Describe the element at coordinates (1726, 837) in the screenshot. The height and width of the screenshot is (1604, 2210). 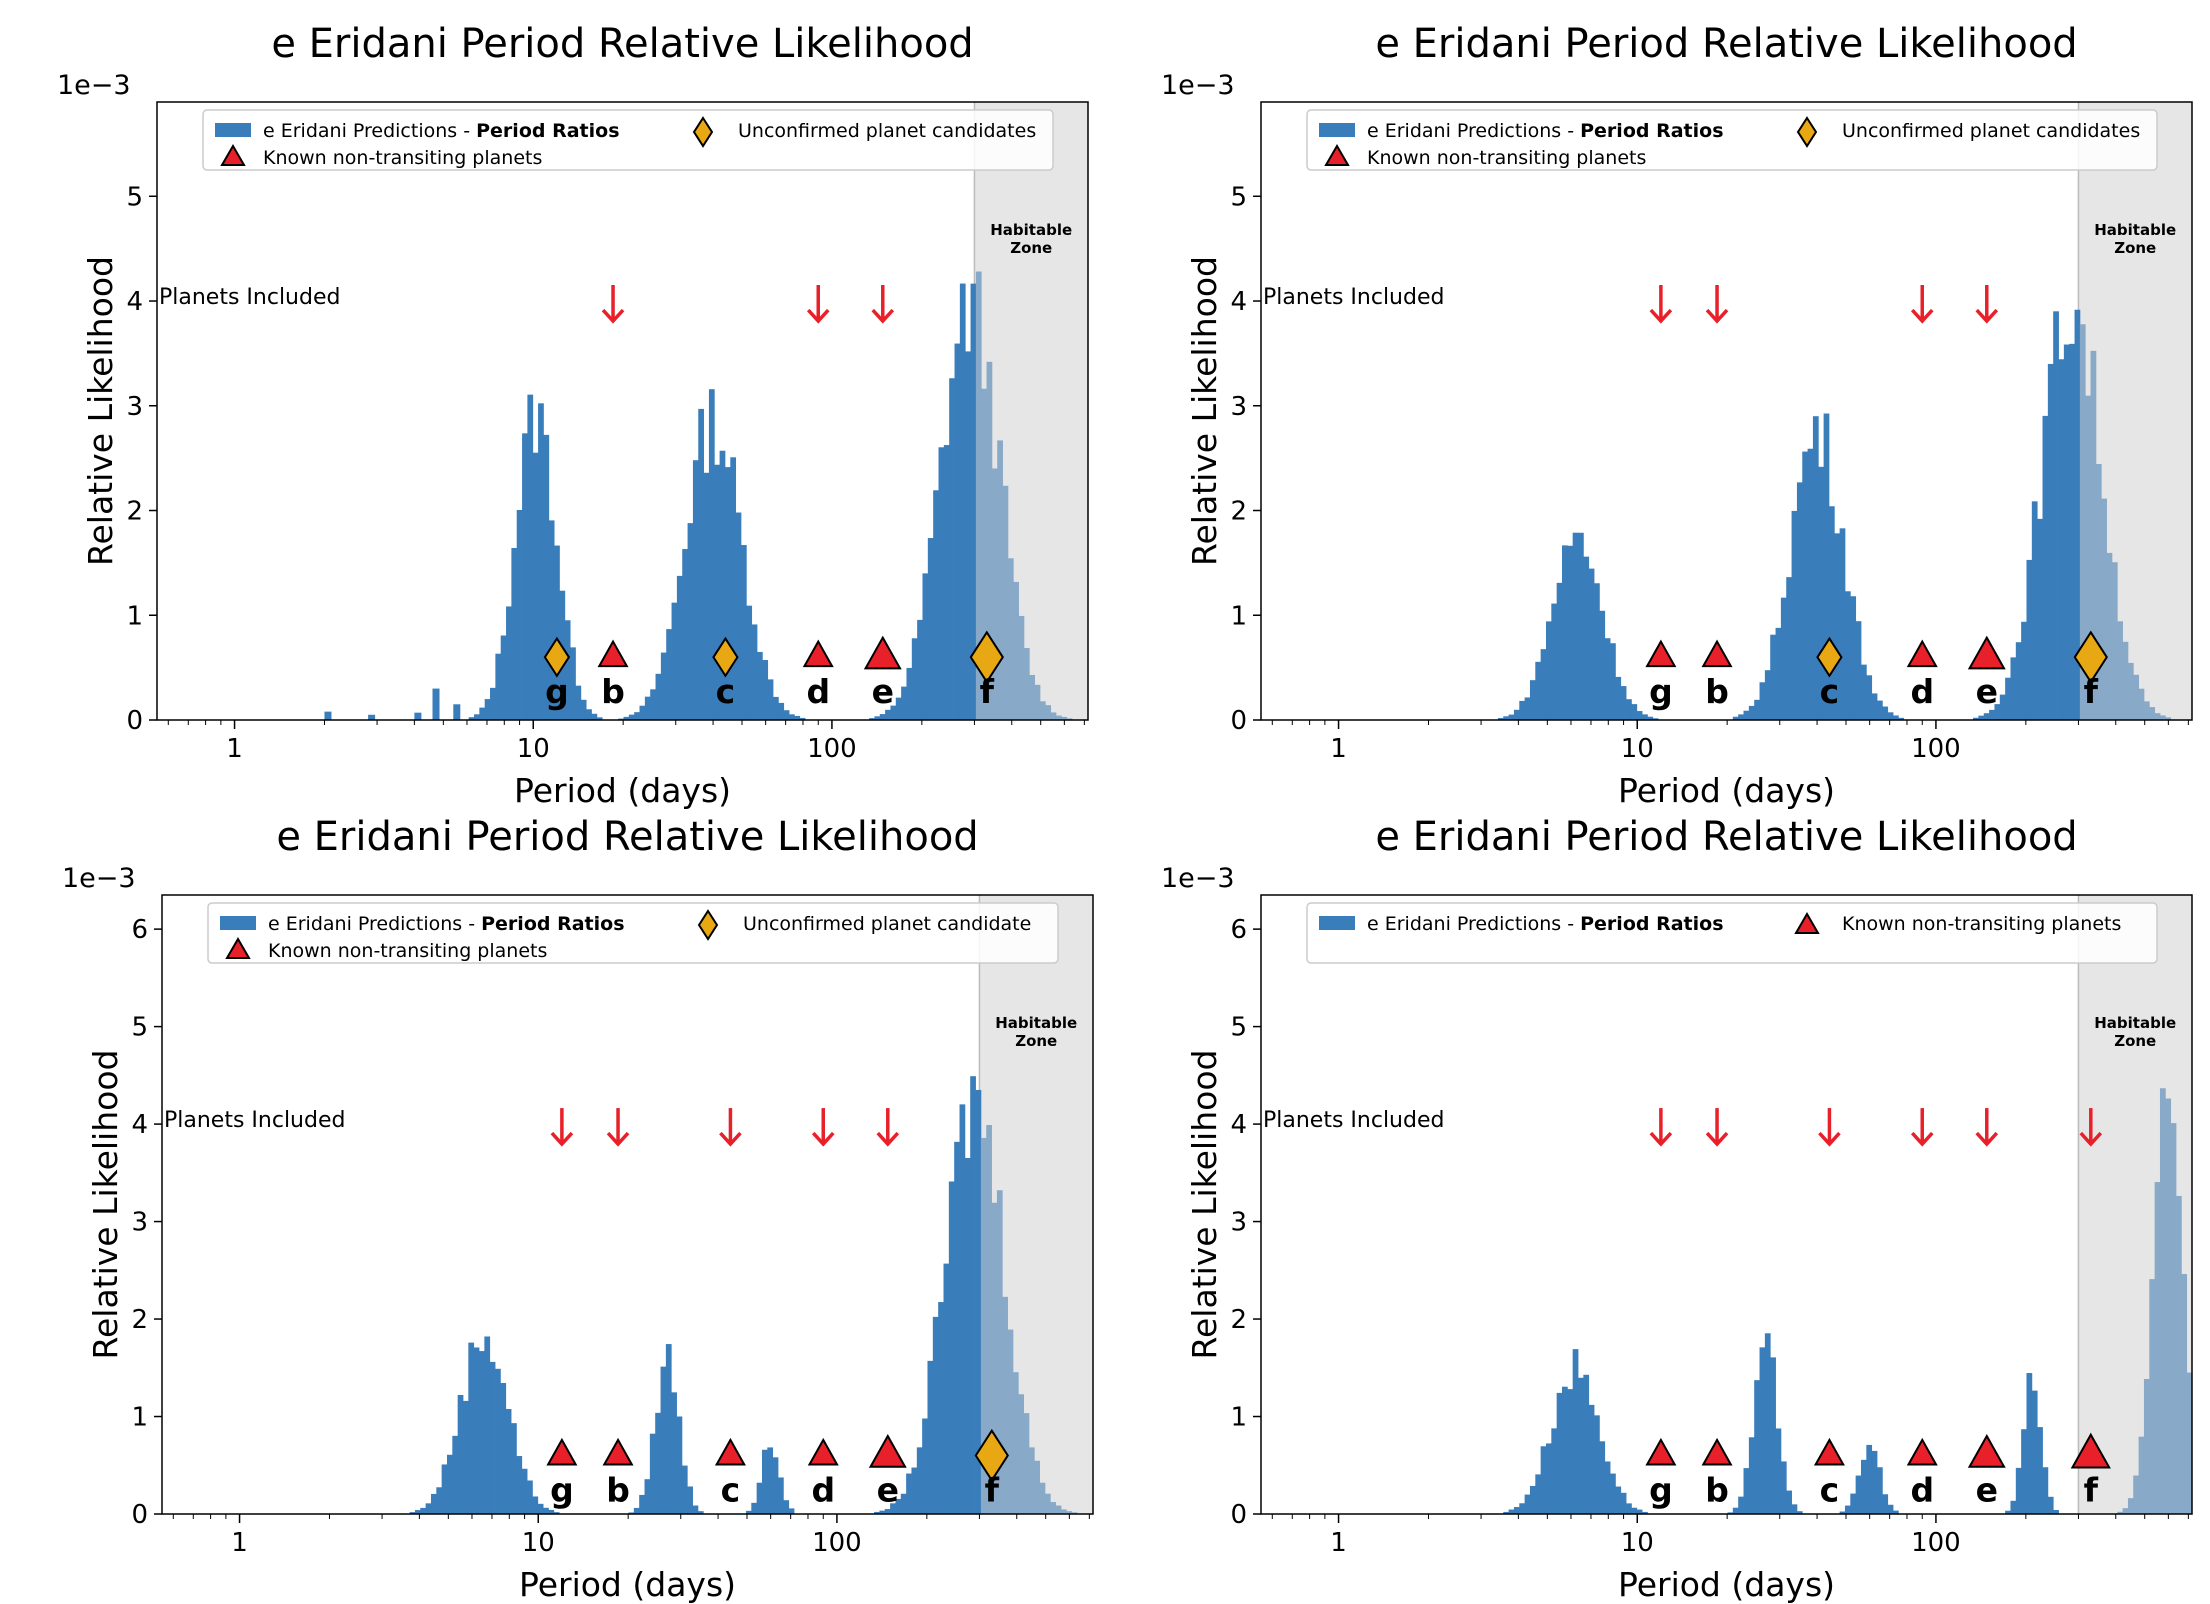
I see `chart-title: e Eridani Period Relative Likelihood` at that location.